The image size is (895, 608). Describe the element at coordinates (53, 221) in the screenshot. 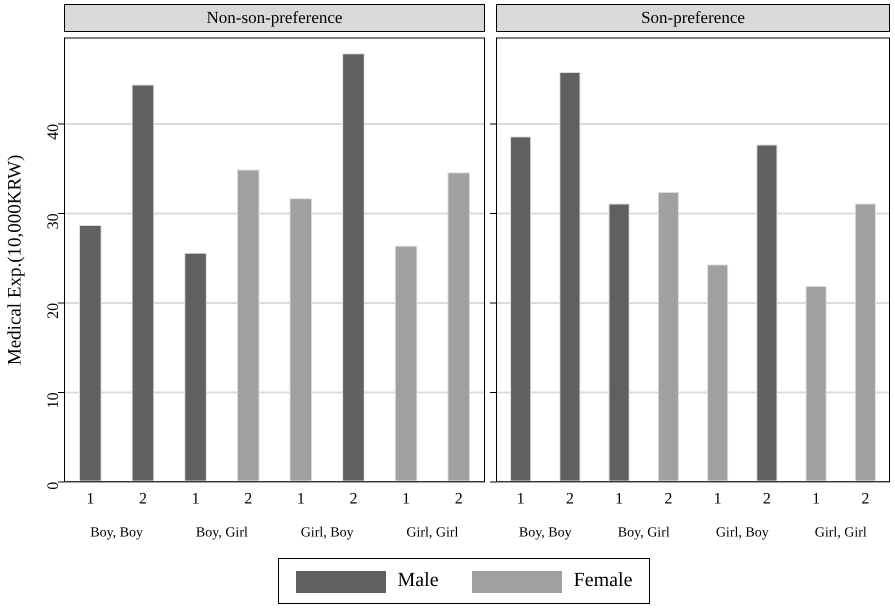

I see `y-tick-label: 30` at that location.